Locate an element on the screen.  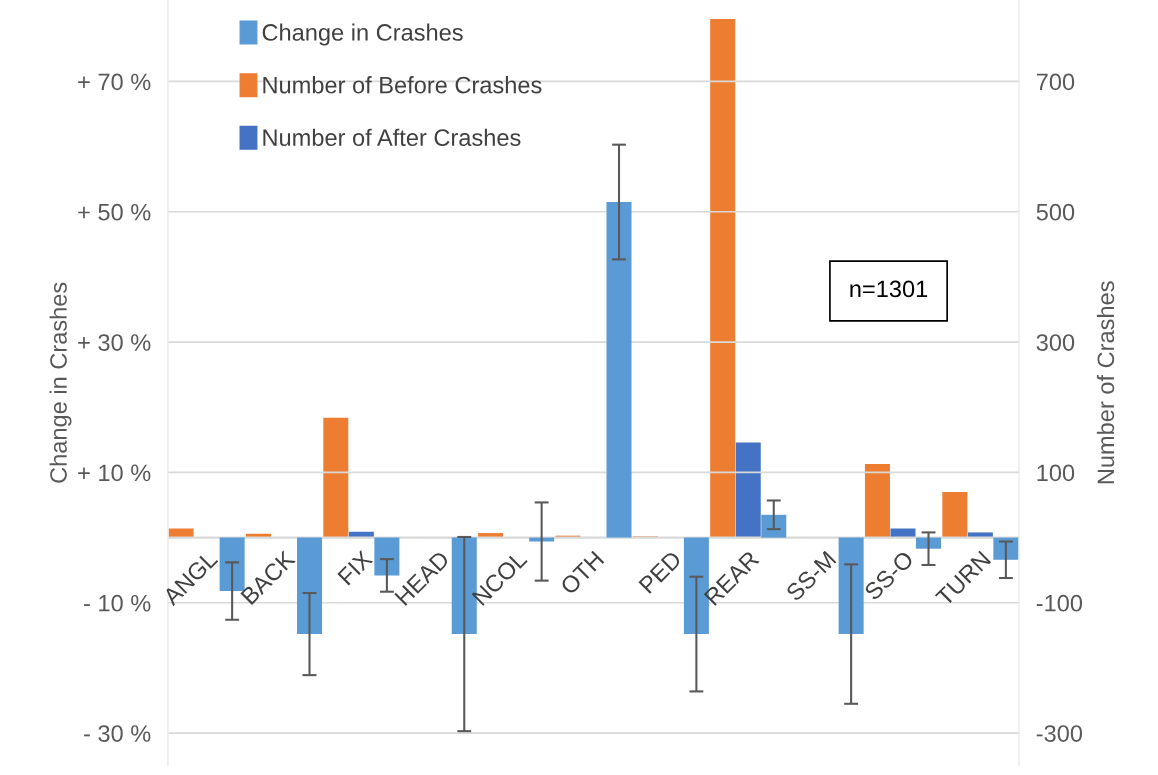
y-tick-label: - 30 % is located at coordinates (117, 733).